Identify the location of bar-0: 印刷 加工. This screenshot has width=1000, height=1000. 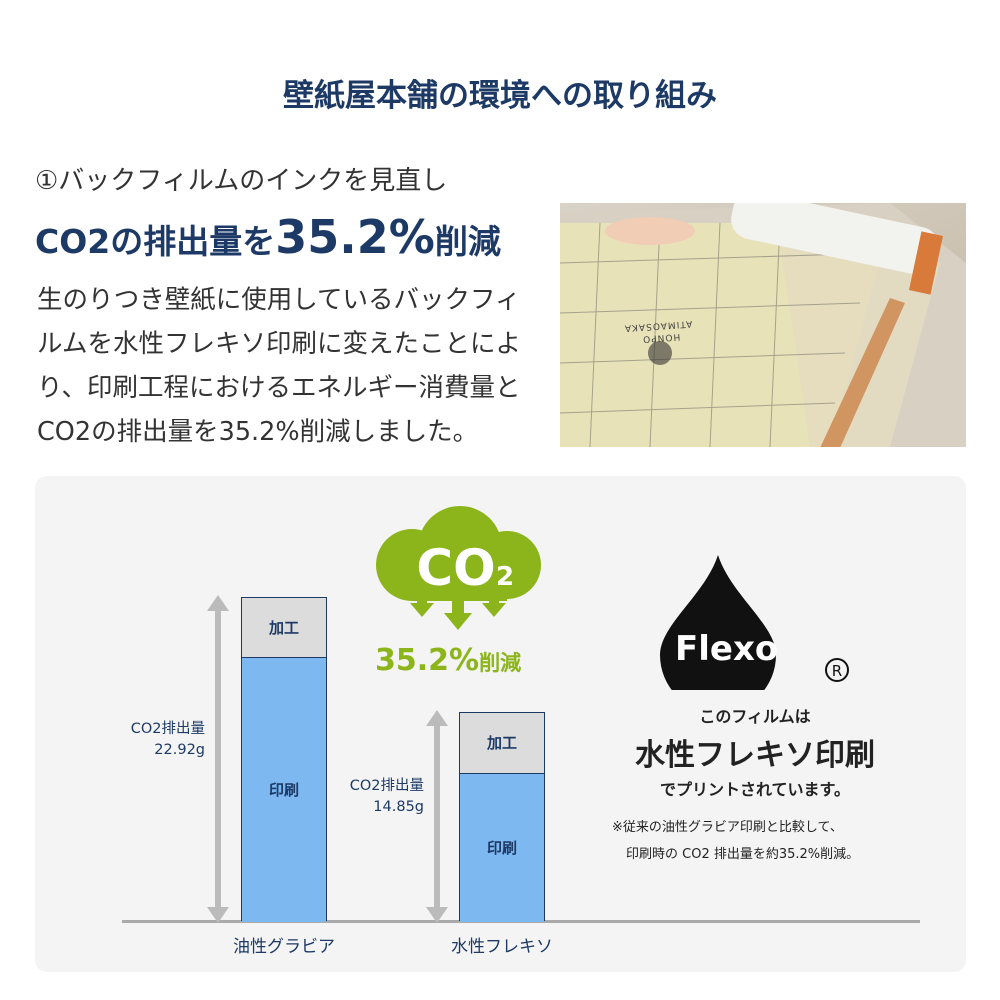
(284, 759).